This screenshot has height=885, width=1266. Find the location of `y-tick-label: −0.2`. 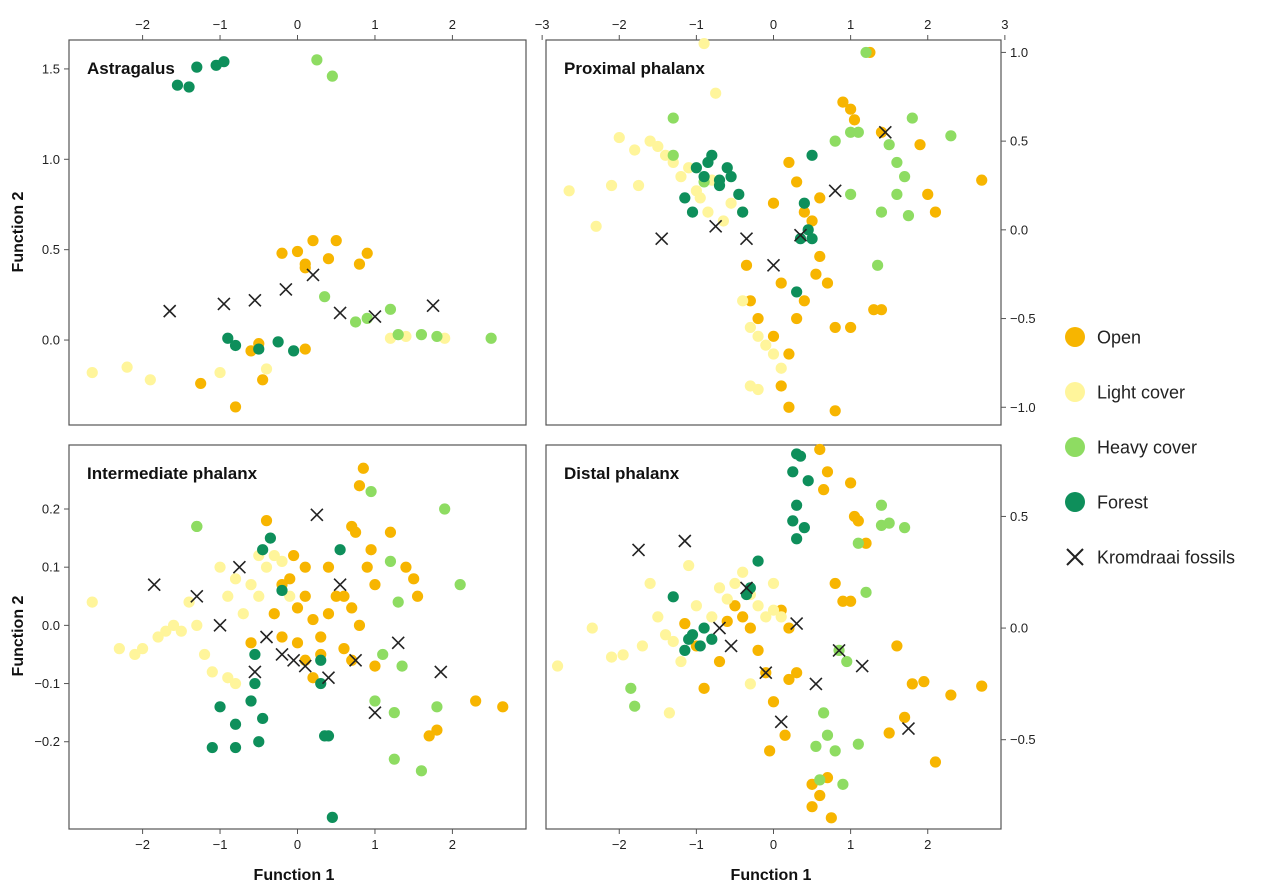

y-tick-label: −0.2 is located at coordinates (47, 741).